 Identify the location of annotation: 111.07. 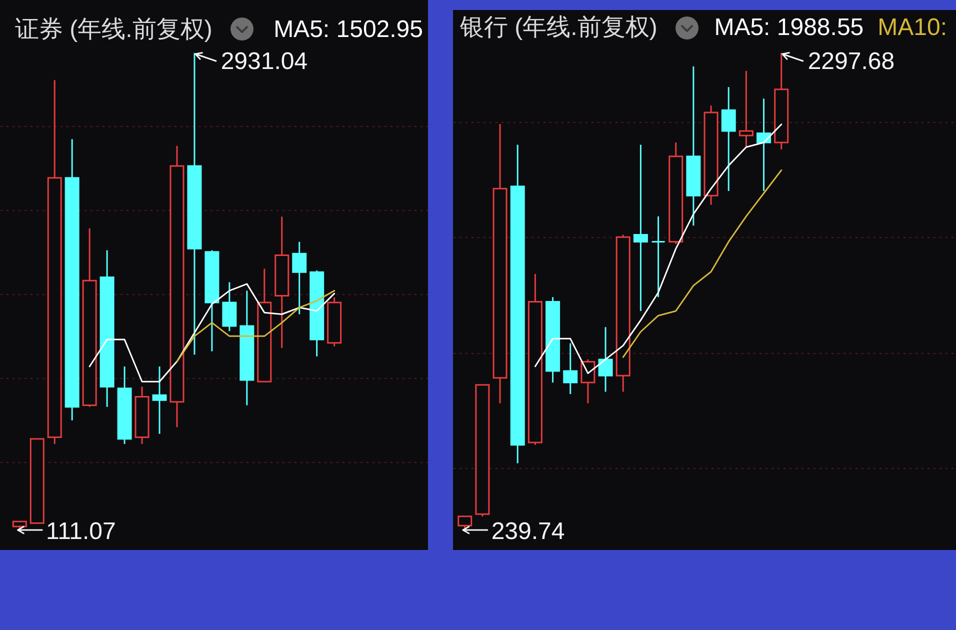
(81, 531).